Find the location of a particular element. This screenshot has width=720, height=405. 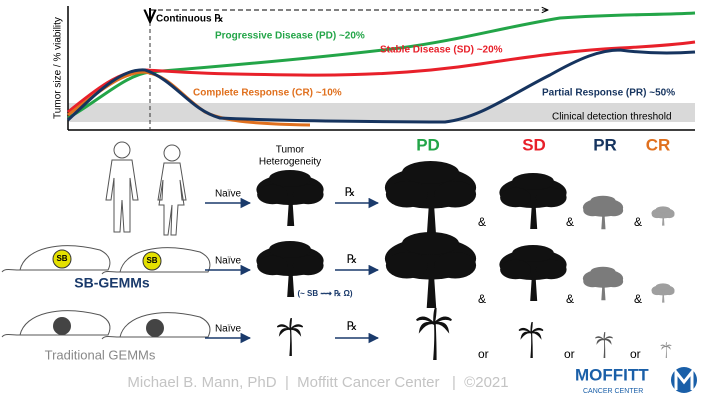

outcome-header: CR is located at coordinates (658, 144).